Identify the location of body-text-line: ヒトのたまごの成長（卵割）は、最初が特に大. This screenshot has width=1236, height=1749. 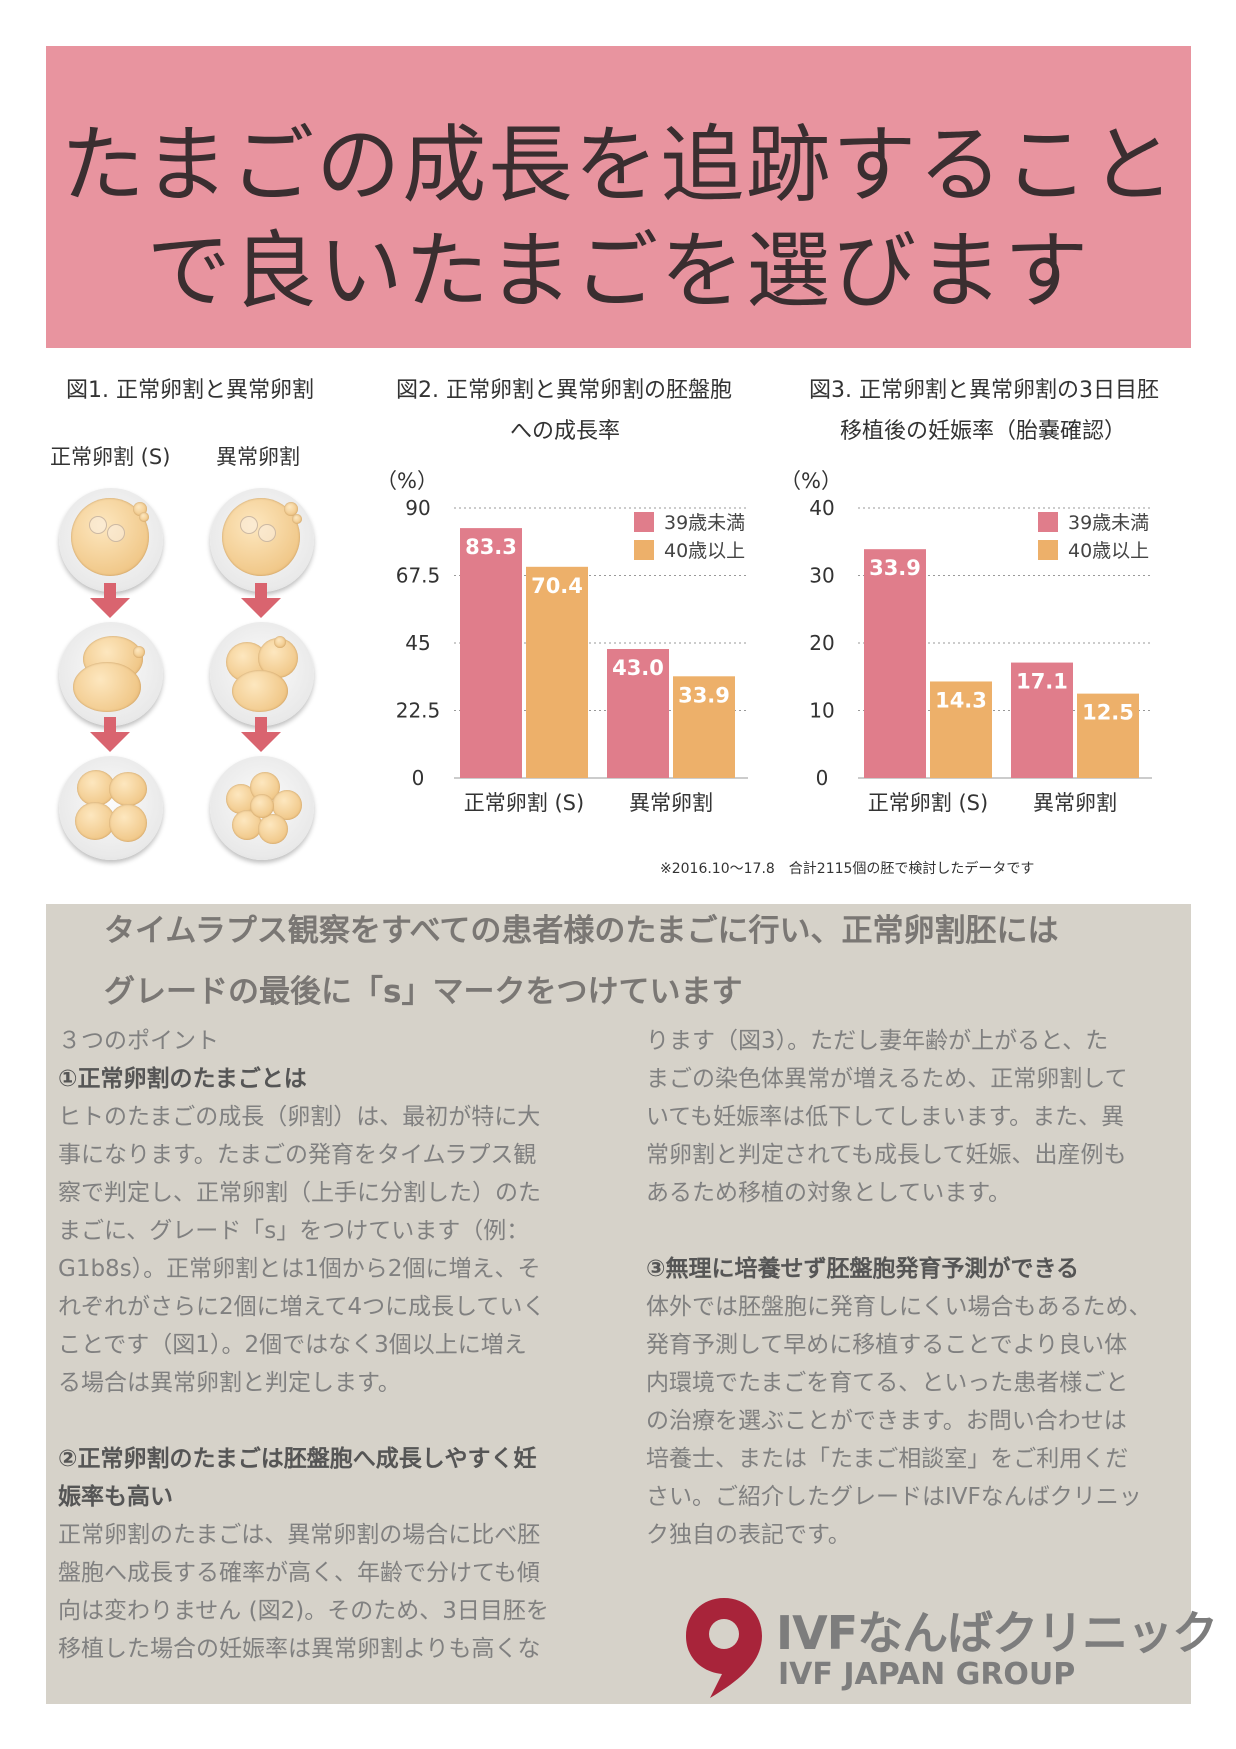
(299, 1117).